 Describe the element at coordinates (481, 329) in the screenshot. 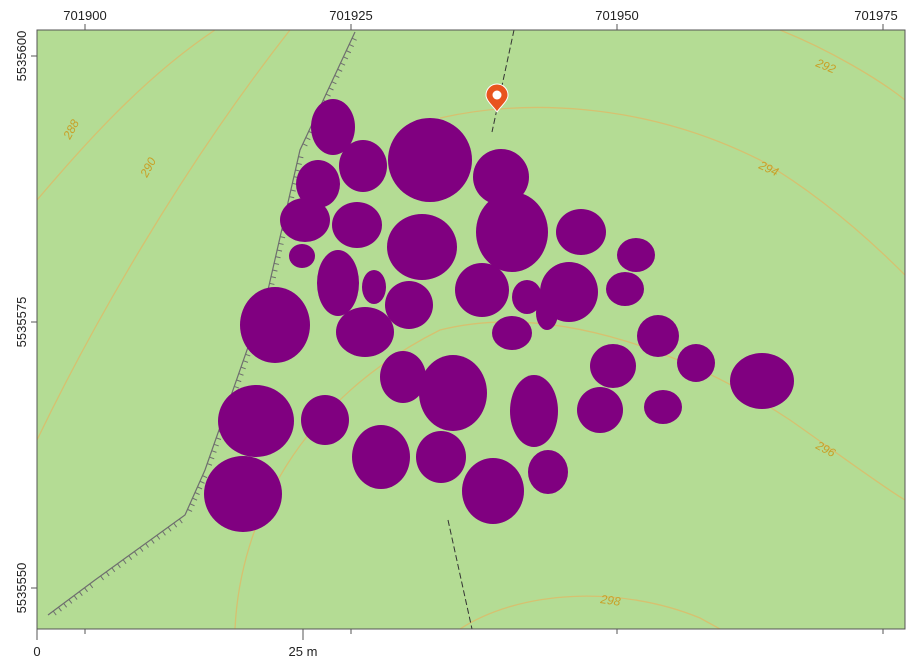

I see `track-lines` at that location.